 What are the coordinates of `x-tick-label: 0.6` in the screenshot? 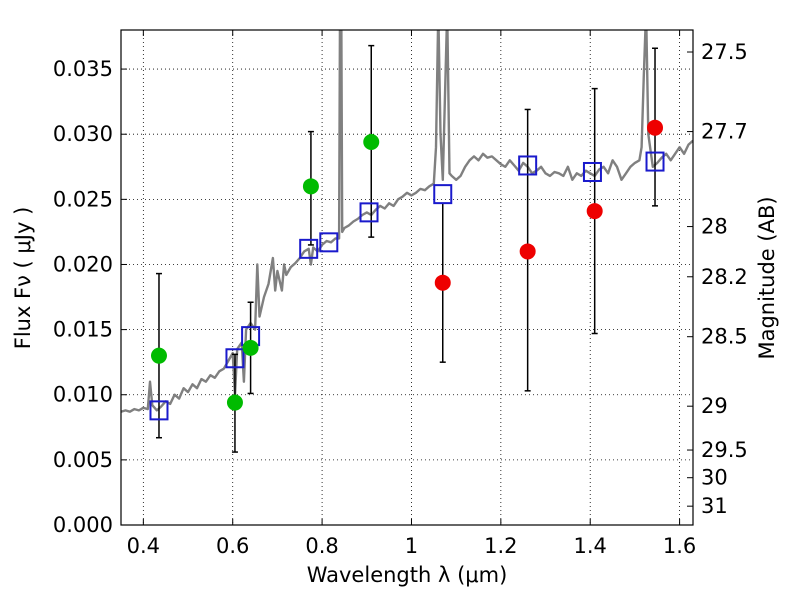 It's located at (232, 546).